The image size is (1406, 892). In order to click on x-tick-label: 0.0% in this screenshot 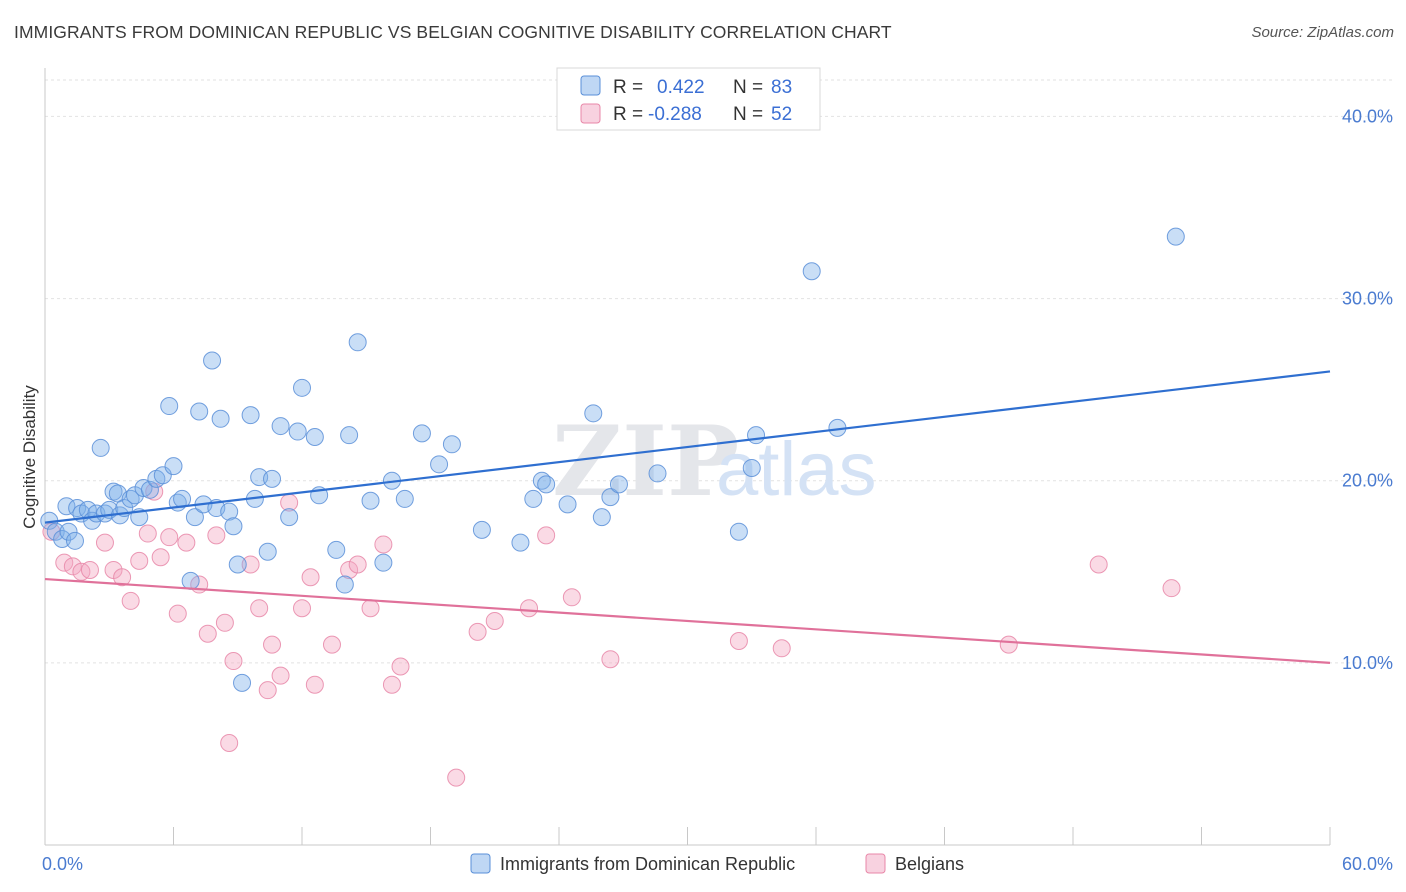, I will do `click(62, 864)`.